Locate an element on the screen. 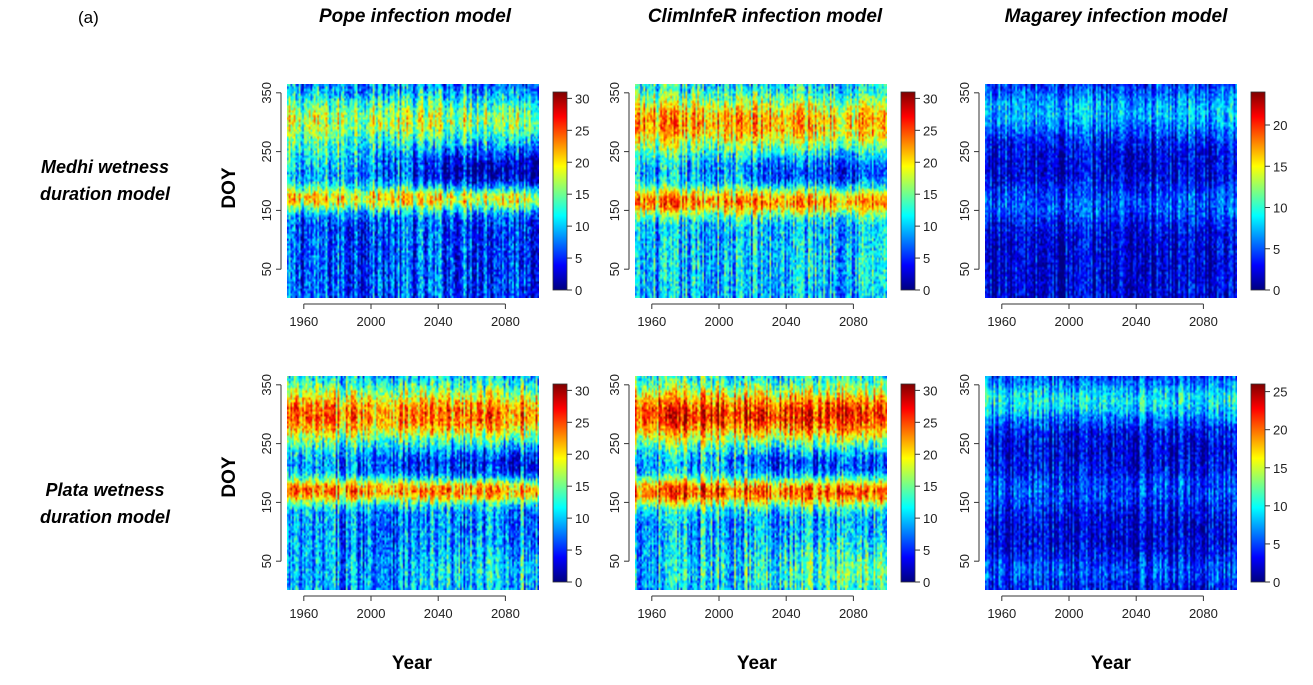 The width and height of the screenshot is (1313, 685). x-axis-title-col3: Year is located at coordinates (1111, 663).